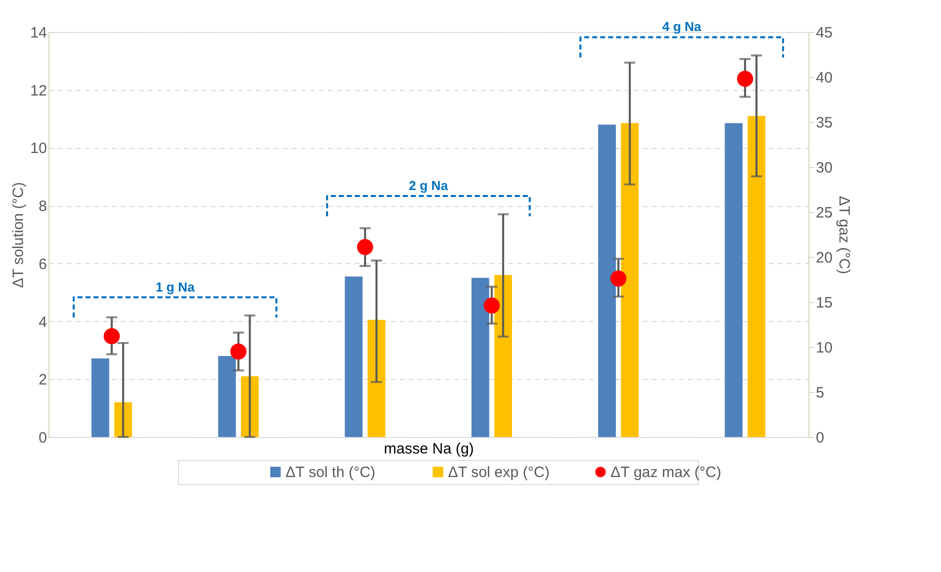 This screenshot has width=941, height=572. What do you see at coordinates (330, 472) in the screenshot?
I see `legend-label: ΔT sol th (°C)` at bounding box center [330, 472].